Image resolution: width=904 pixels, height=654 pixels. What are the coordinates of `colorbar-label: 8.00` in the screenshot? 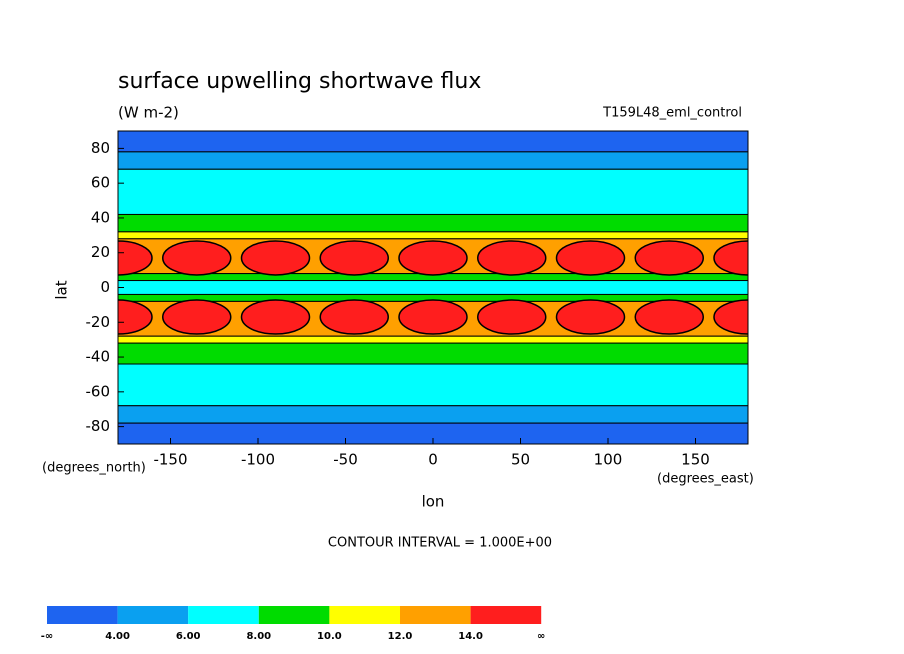 It's located at (258, 636).